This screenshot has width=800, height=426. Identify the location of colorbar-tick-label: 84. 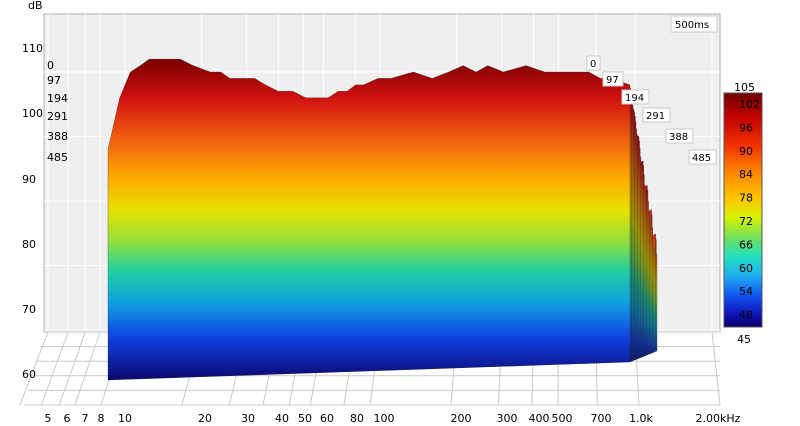
(746, 174).